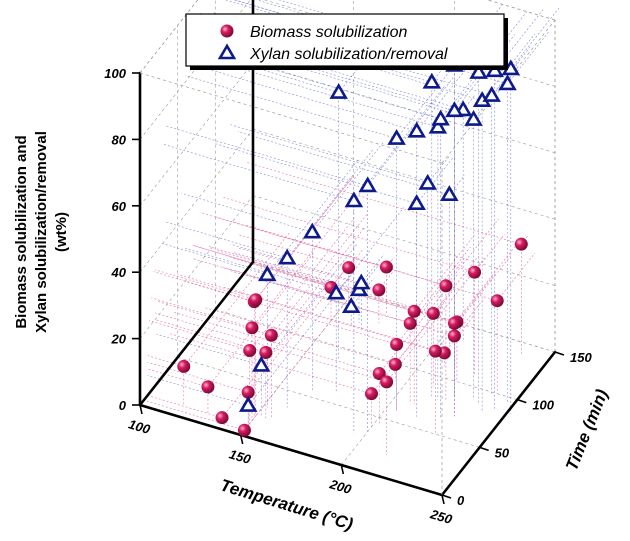 The width and height of the screenshot is (630, 541). Describe the element at coordinates (291, 450) in the screenshot. I see `x-axis-line` at that location.